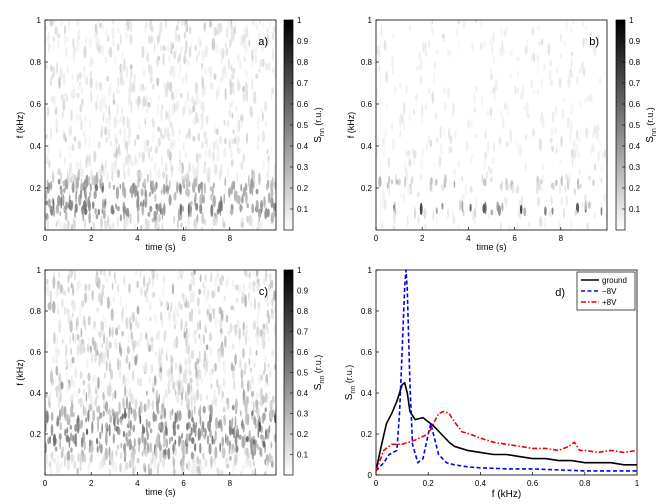  What do you see at coordinates (318, 386) in the screenshot?
I see `colorbar-label-main: S` at bounding box center [318, 386].